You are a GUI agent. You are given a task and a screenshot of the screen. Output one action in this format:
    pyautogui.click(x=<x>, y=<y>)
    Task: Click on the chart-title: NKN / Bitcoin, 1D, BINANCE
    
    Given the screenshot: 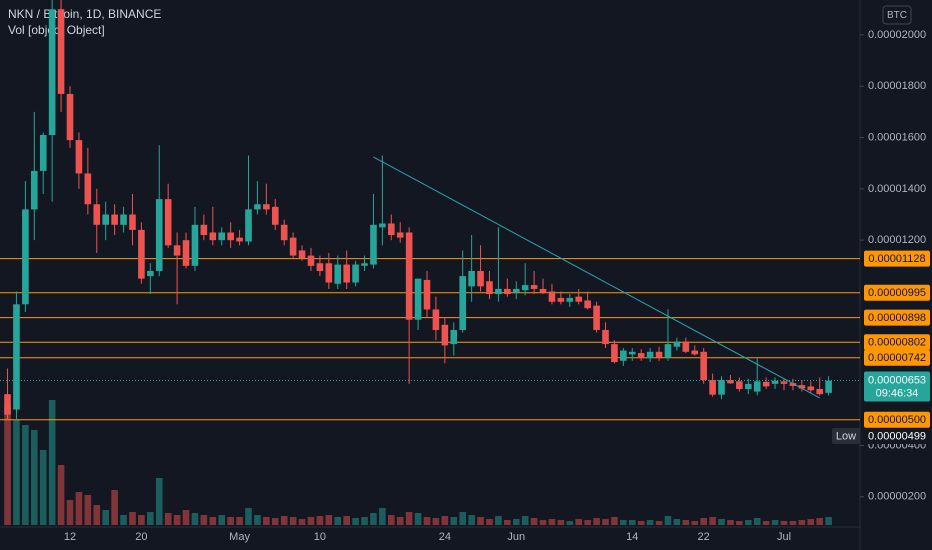 What is the action you would take?
    pyautogui.click(x=84, y=14)
    